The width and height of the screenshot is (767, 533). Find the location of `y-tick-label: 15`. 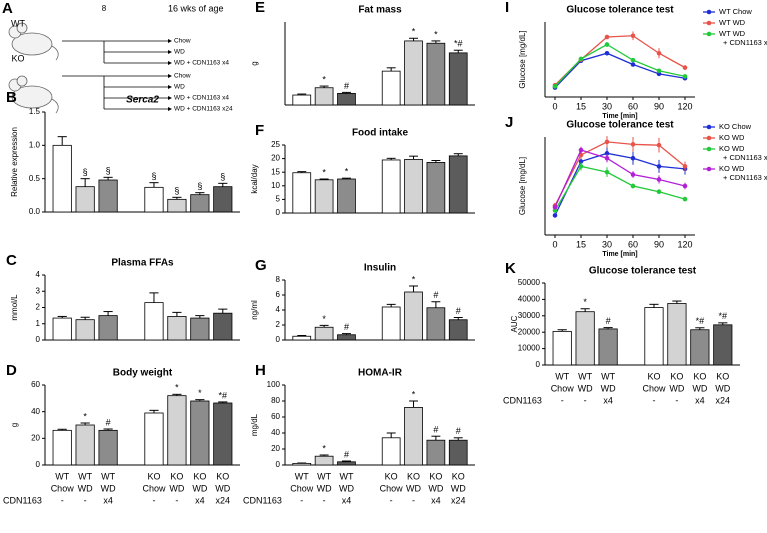

y-tick-label: 15 is located at coordinates (275, 171).